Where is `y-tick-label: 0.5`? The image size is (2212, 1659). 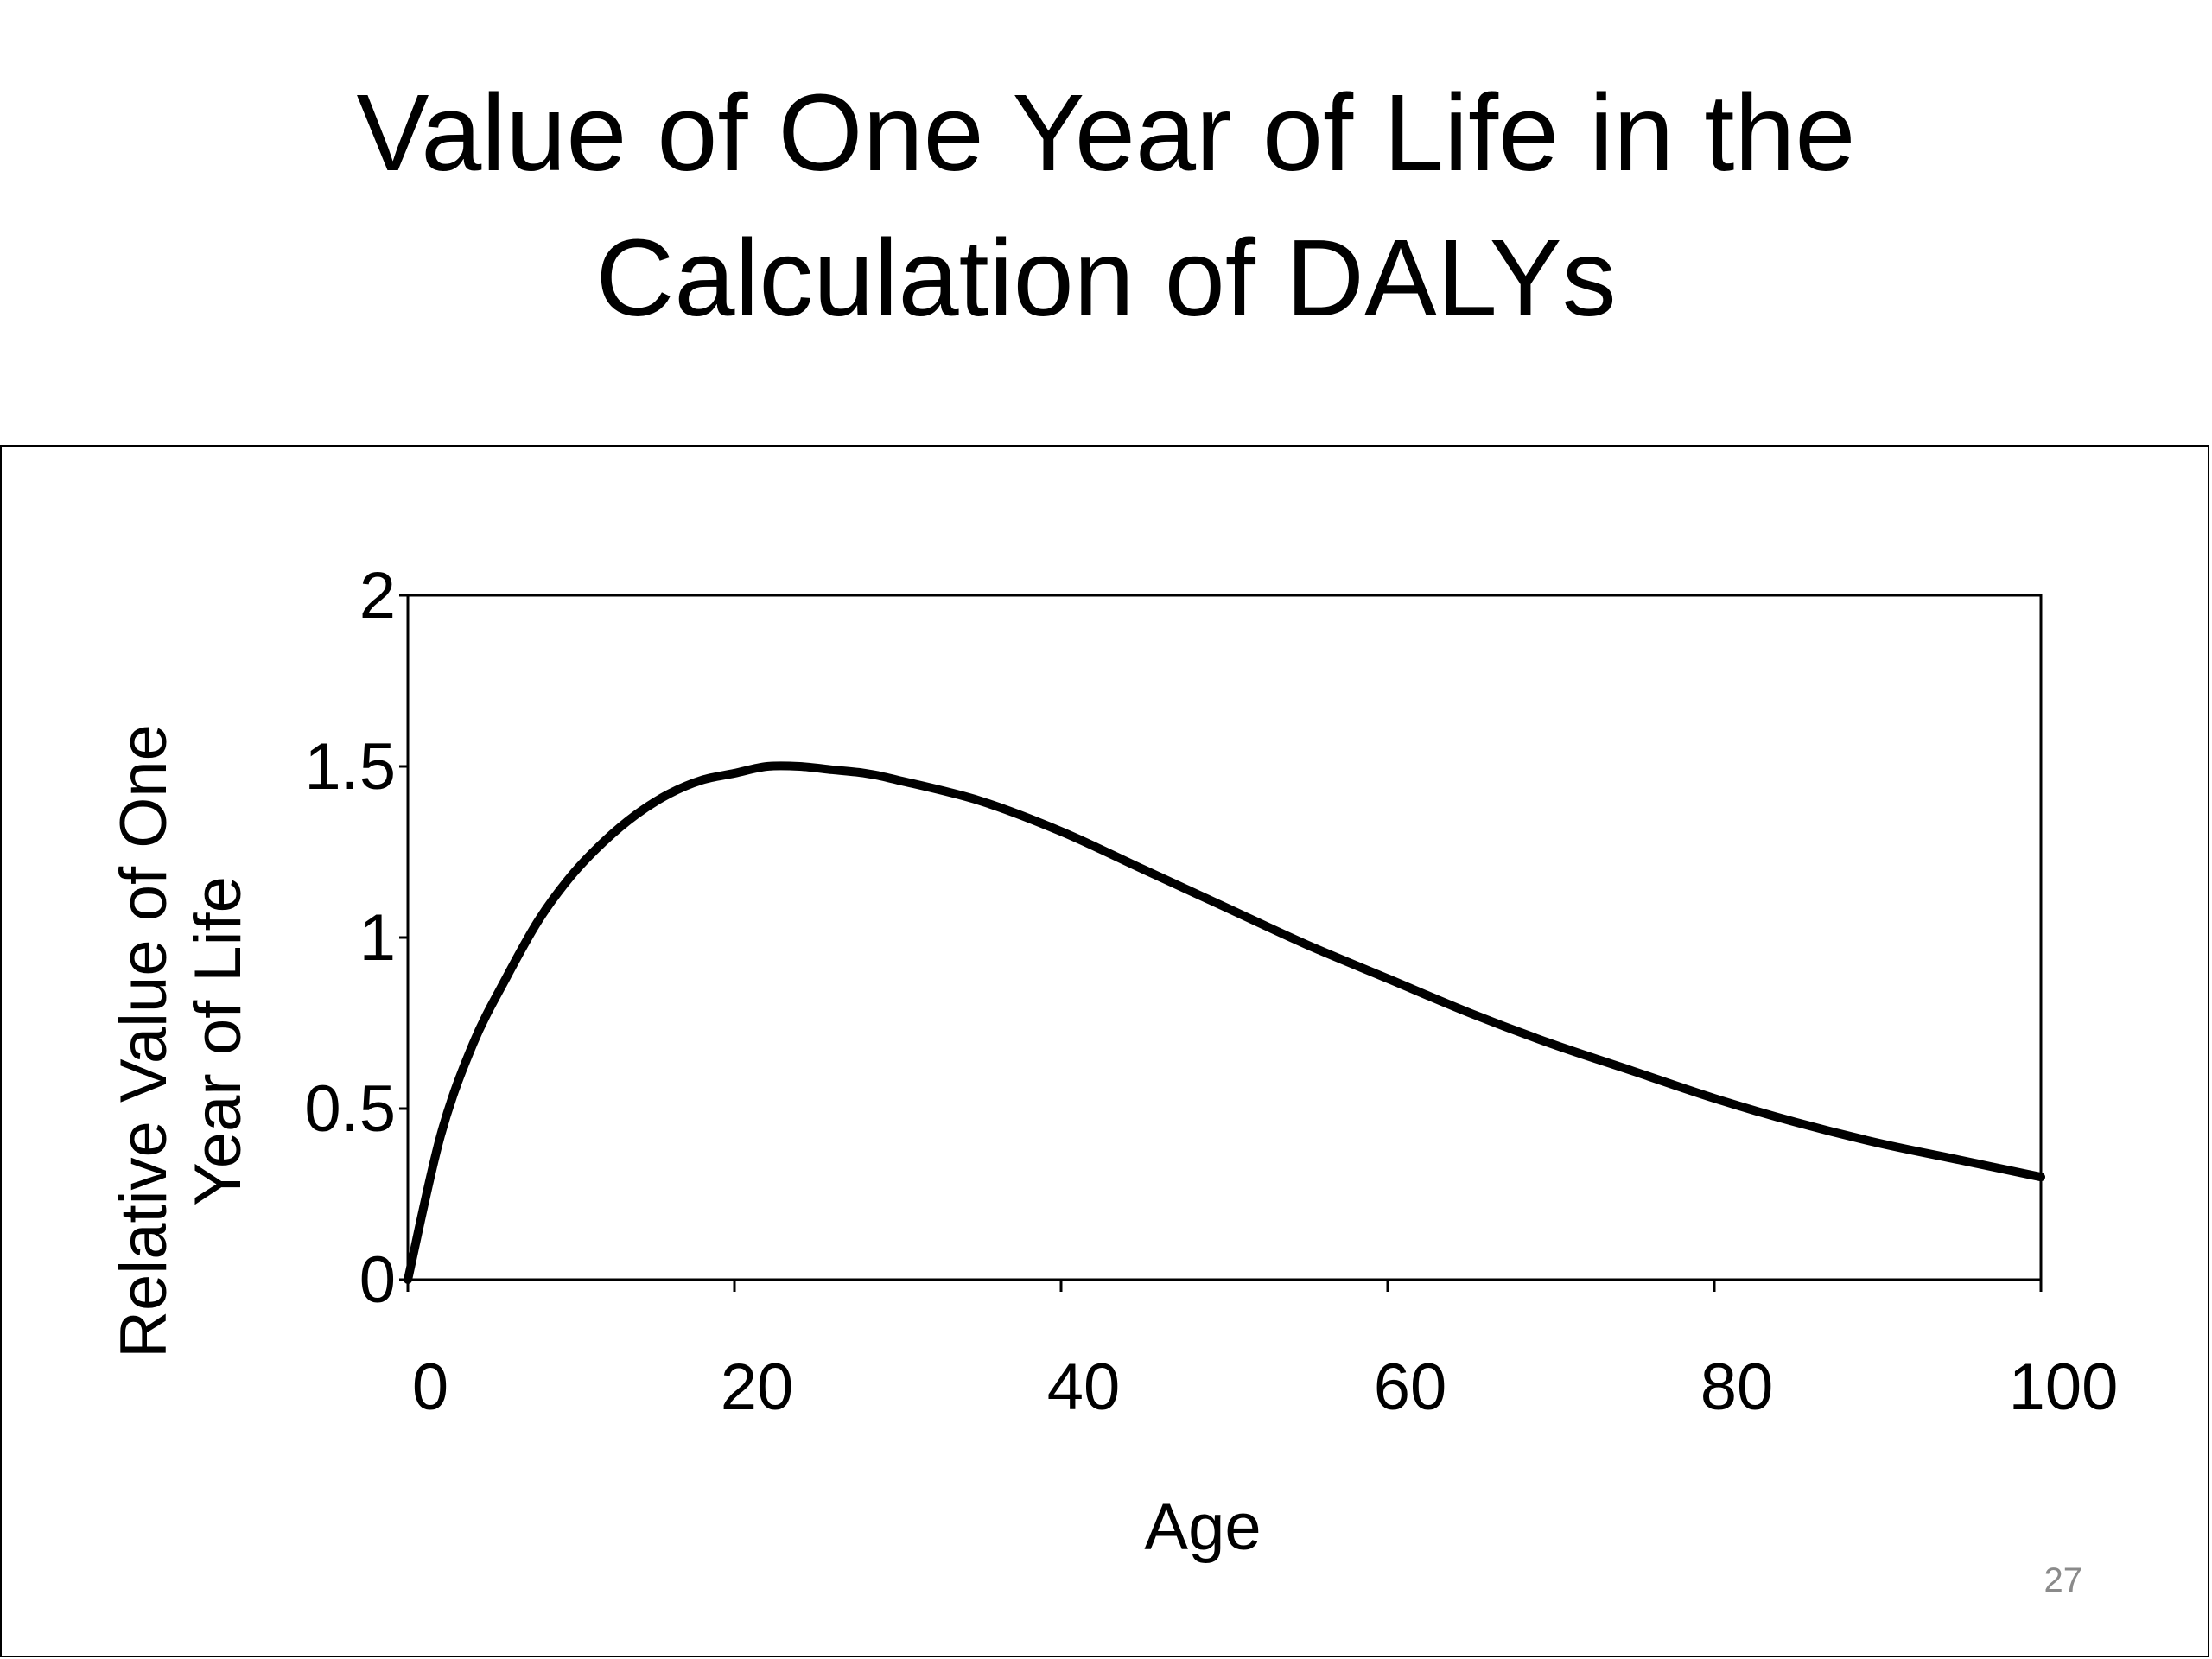
y-tick-label: 0.5 is located at coordinates (350, 1109).